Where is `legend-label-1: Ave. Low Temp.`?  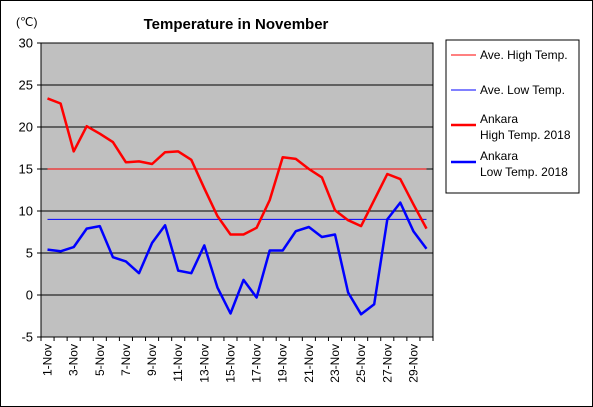
legend-label-1: Ave. Low Temp. is located at coordinates (522, 90).